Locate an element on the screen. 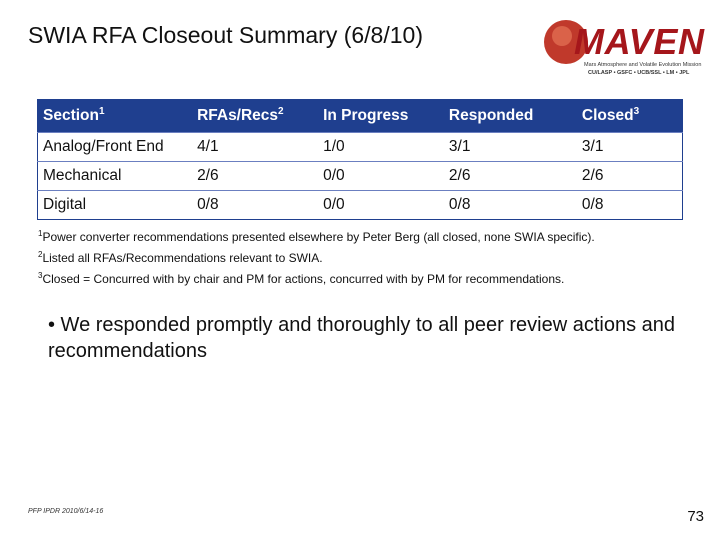 The height and width of the screenshot is (540, 720). column-header: Responded is located at coordinates (510, 116).